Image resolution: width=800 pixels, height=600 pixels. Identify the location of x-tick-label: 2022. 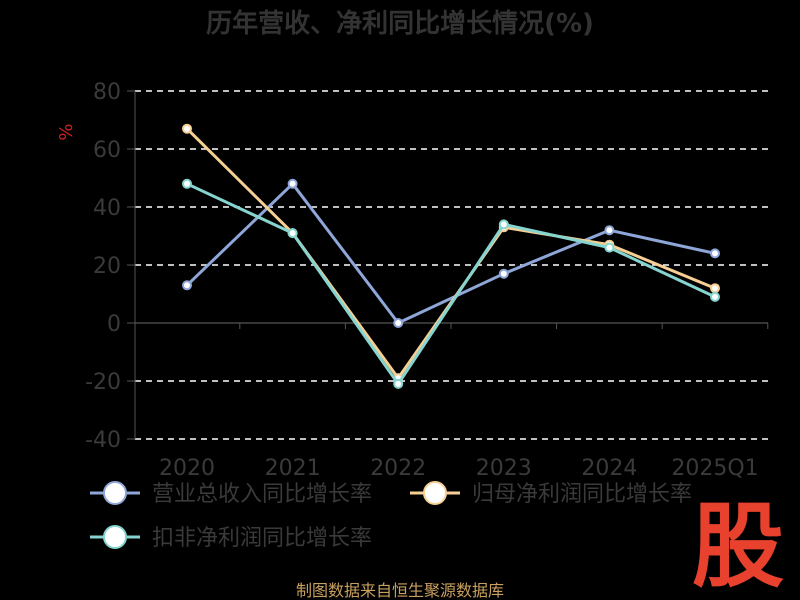
(398, 468).